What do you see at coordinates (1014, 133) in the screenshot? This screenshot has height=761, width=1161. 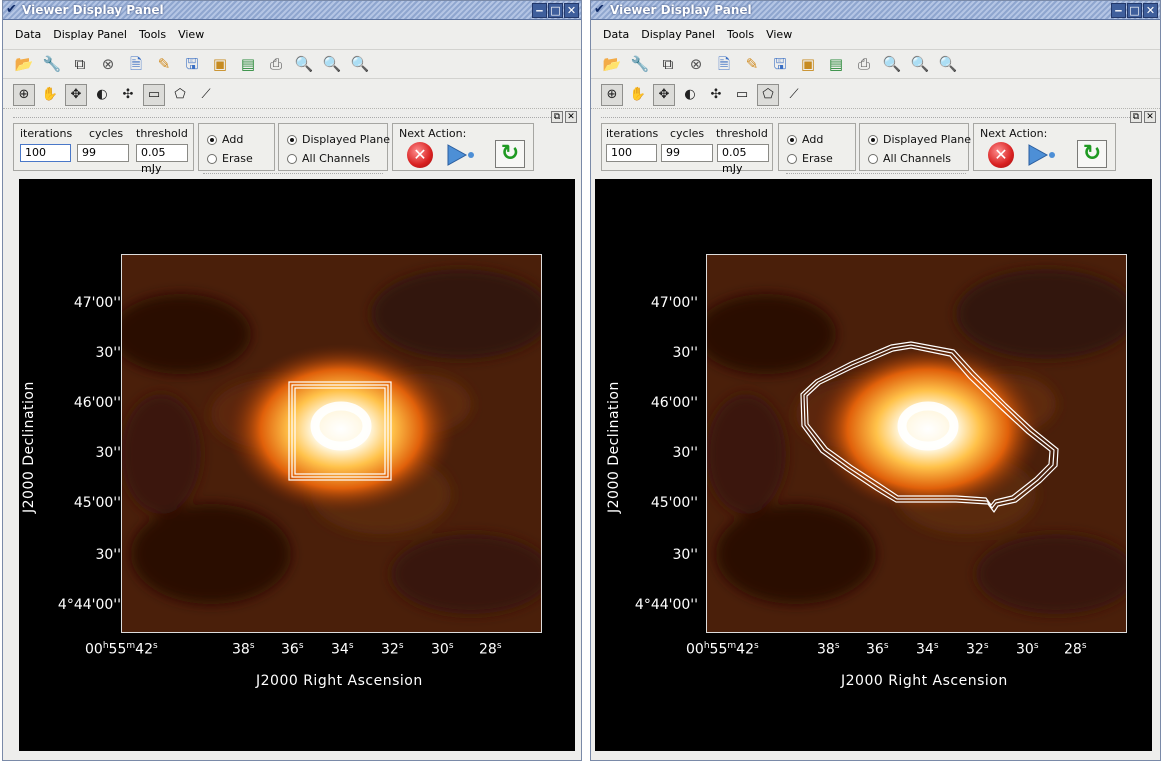 I see `next-action-label: Next Action:` at bounding box center [1014, 133].